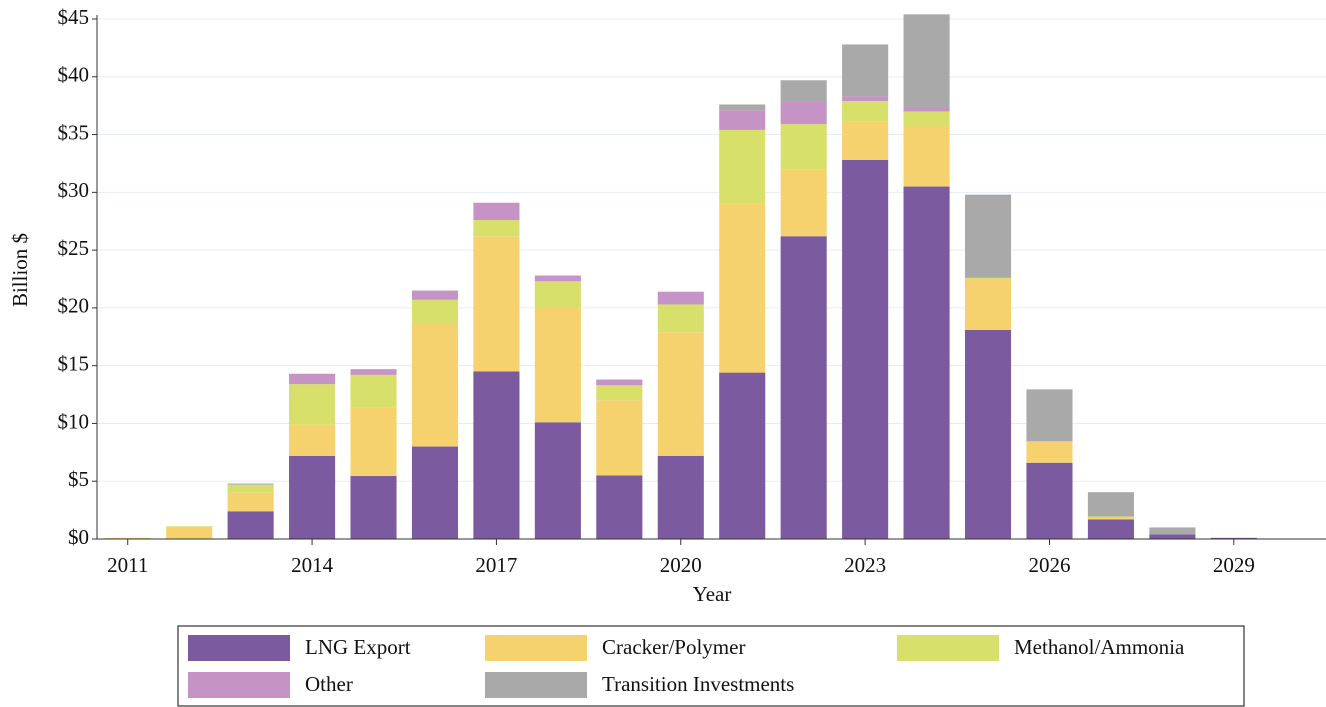 This screenshot has width=1326, height=707. What do you see at coordinates (127, 565) in the screenshot?
I see `x-tick-label: 2011` at bounding box center [127, 565].